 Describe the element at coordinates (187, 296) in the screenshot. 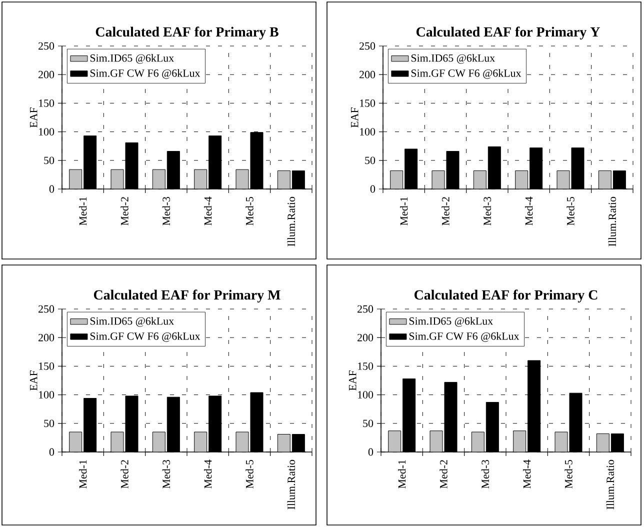

I see `chart-title: Calculated EAF for Primary M` at that location.